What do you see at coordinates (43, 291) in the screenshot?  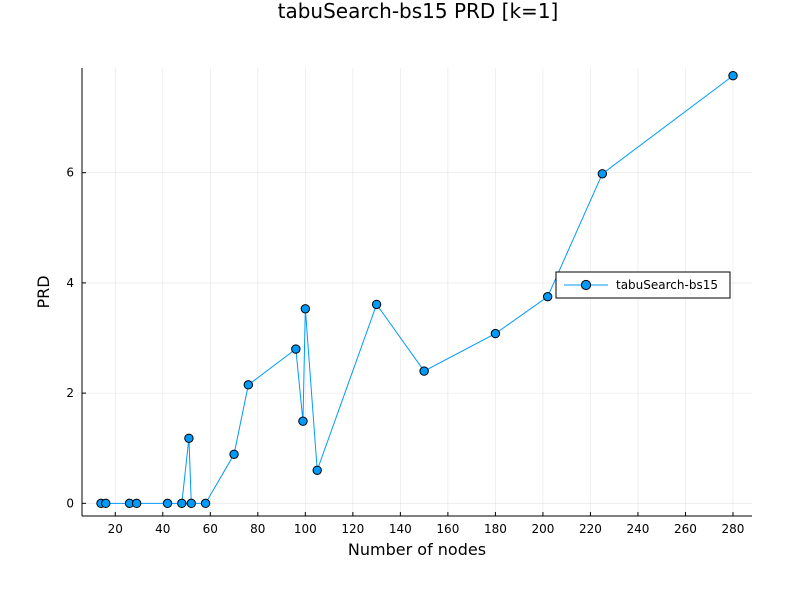 I see `y-axis-label: PRD` at bounding box center [43, 291].